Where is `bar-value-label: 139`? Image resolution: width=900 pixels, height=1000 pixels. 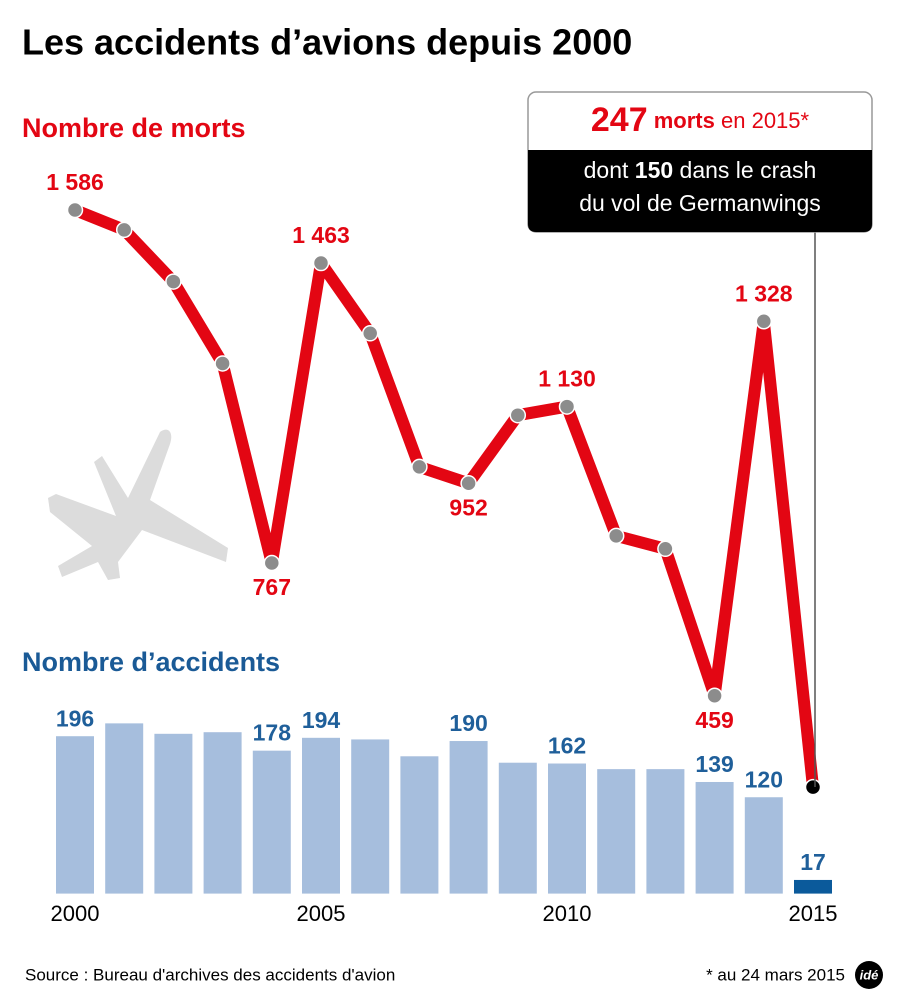 bar-value-label: 139 is located at coordinates (714, 764).